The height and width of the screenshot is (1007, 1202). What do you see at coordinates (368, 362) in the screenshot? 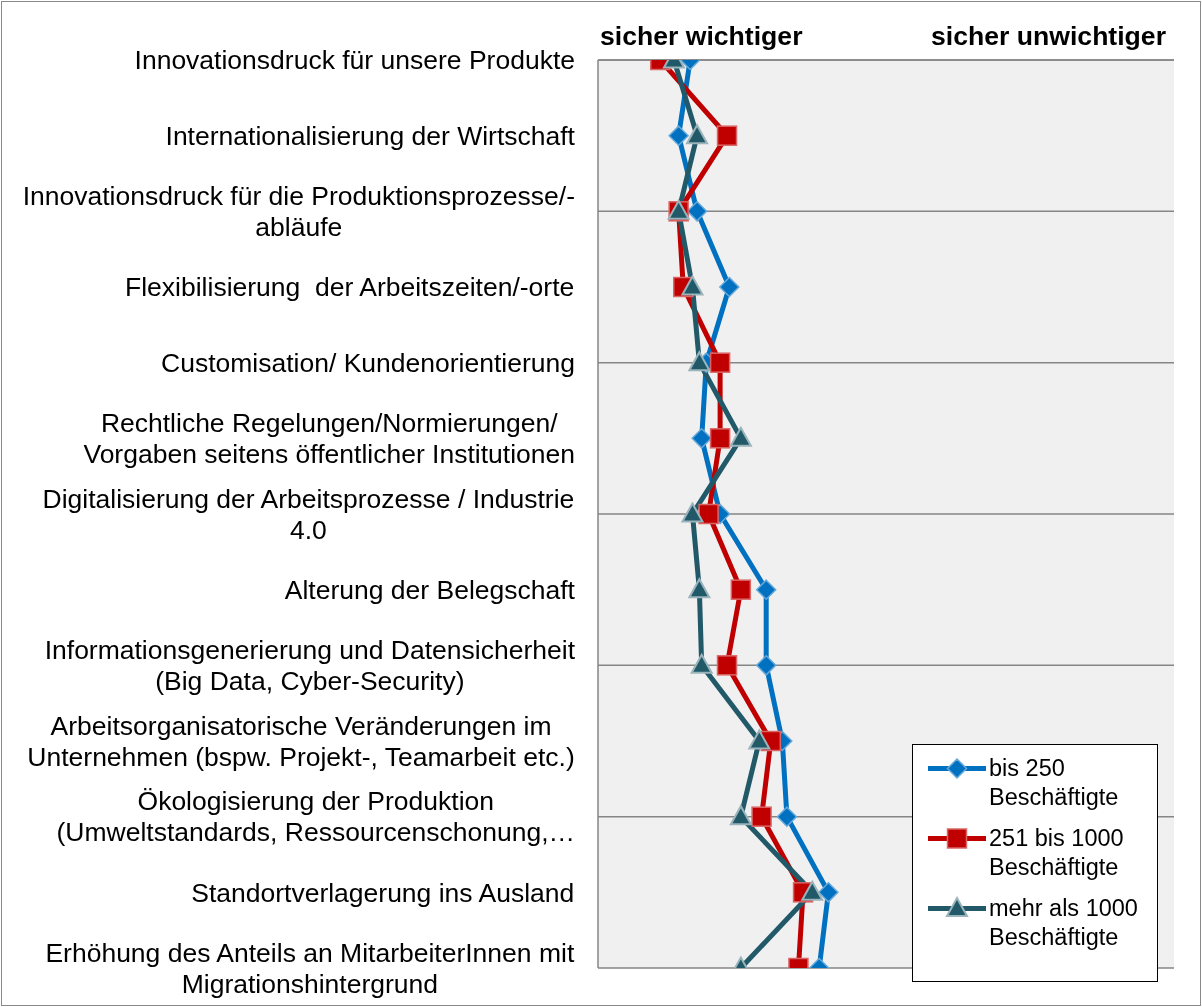
I see `y-tick-label: Customisation/ Kundenorientierung` at bounding box center [368, 362].